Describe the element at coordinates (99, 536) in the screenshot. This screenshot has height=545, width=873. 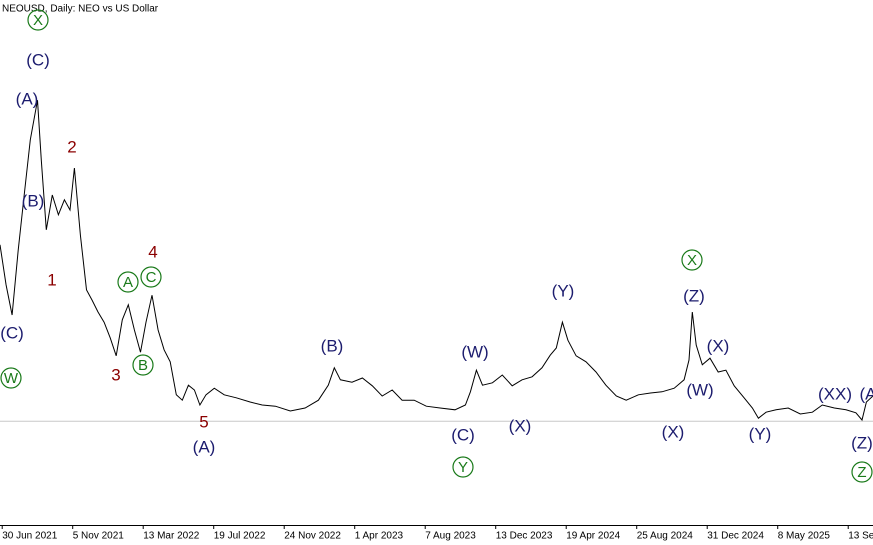
I see `x-tick-label: 5 Nov 2021` at that location.